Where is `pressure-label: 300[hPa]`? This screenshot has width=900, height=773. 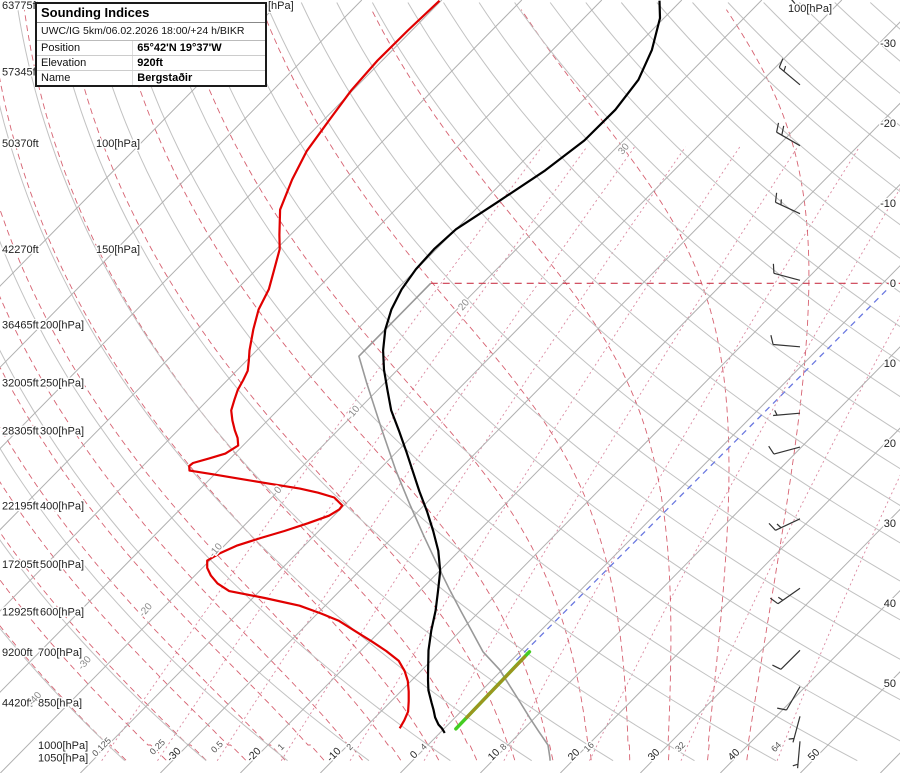
pressure-label: 300[hPa] is located at coordinates (62, 431).